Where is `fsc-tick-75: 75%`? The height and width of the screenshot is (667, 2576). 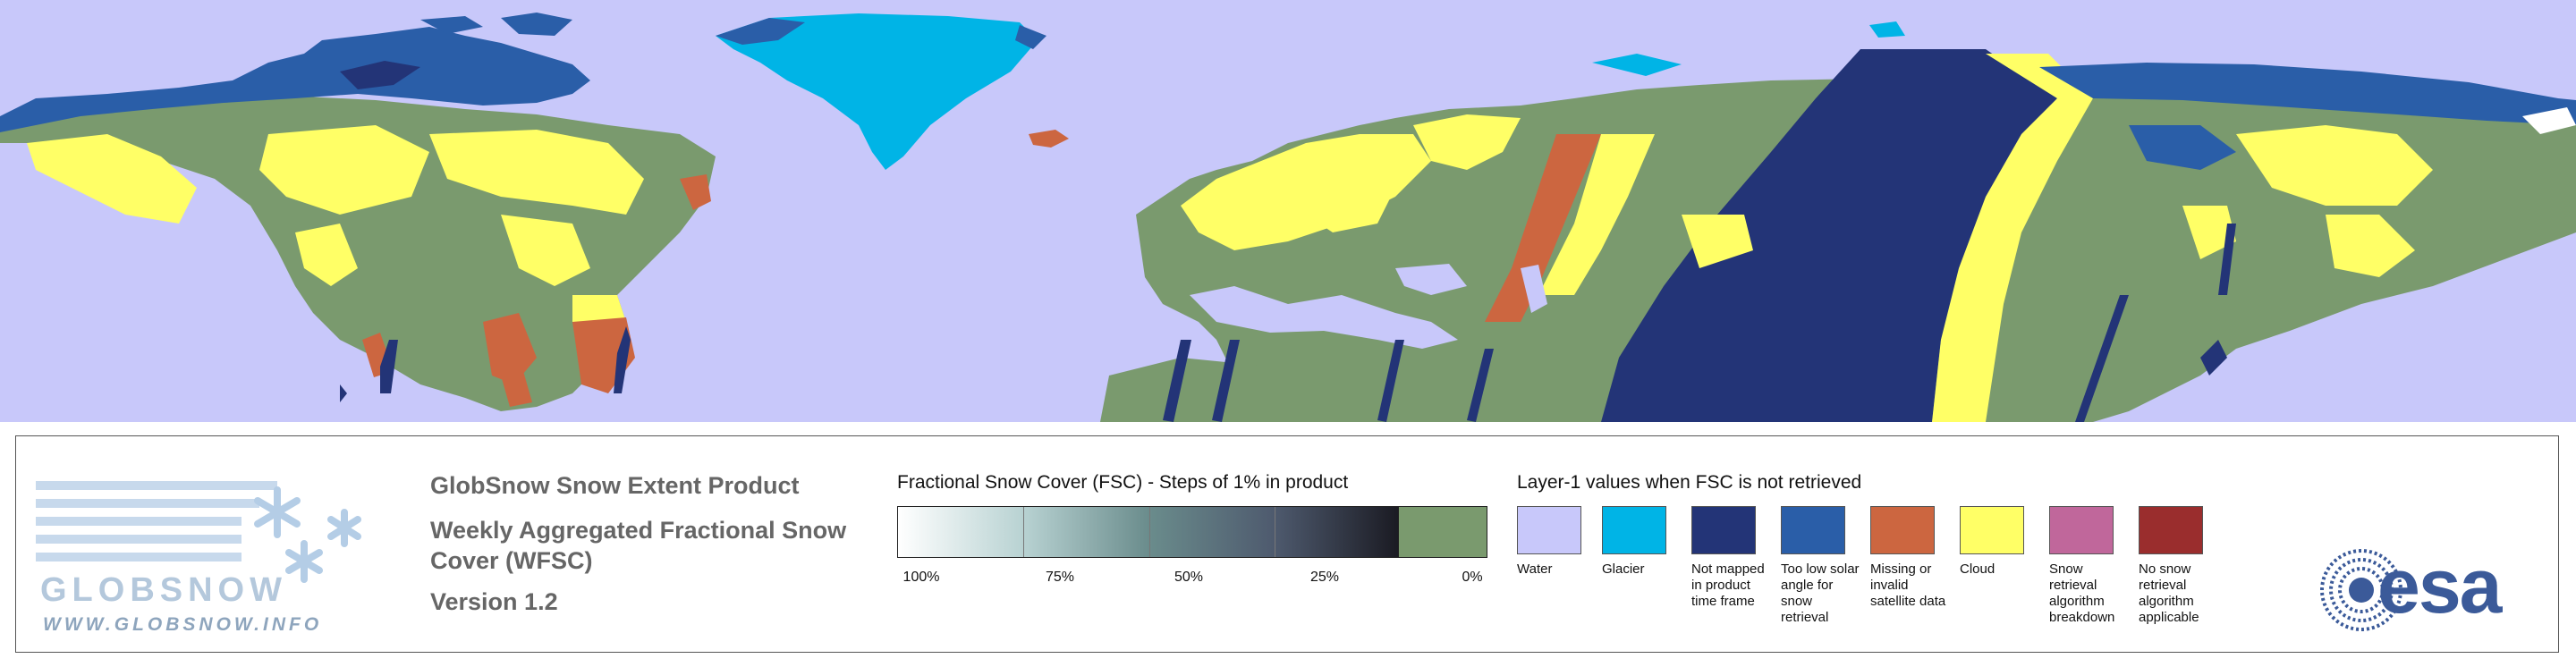
fsc-tick-75: 75% is located at coordinates (1060, 577).